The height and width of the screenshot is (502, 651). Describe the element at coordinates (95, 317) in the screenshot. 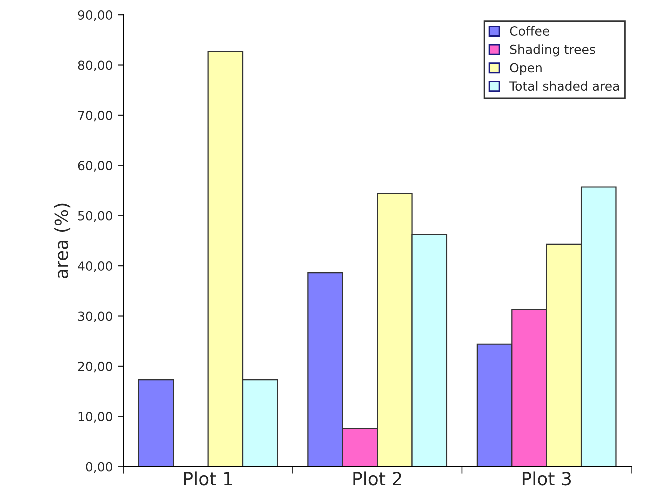

I see `y-tick-label: 30,00` at that location.